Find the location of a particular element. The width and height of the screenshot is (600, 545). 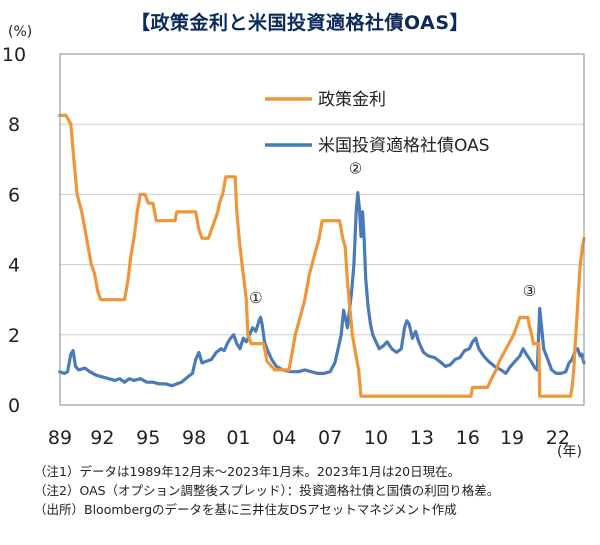

x-tick-label: 01 is located at coordinates (238, 438).